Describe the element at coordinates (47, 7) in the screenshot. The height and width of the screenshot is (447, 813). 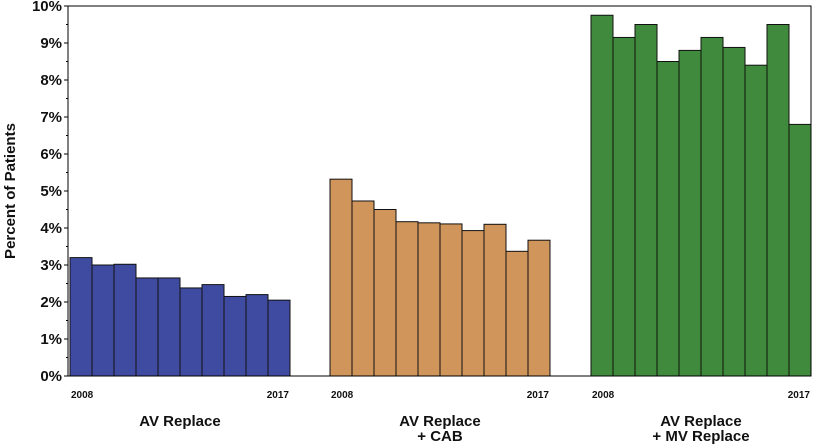
I see `y-tick-label: 10%` at that location.